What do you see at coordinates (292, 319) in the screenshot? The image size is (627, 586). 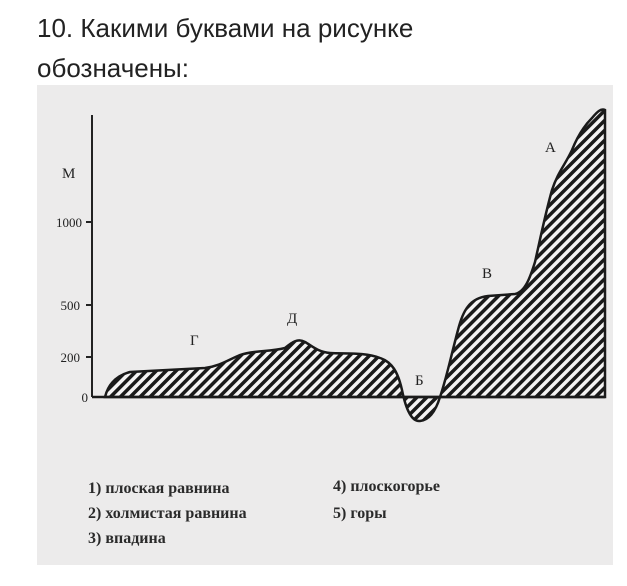 I see `letter-label: Д` at bounding box center [292, 319].